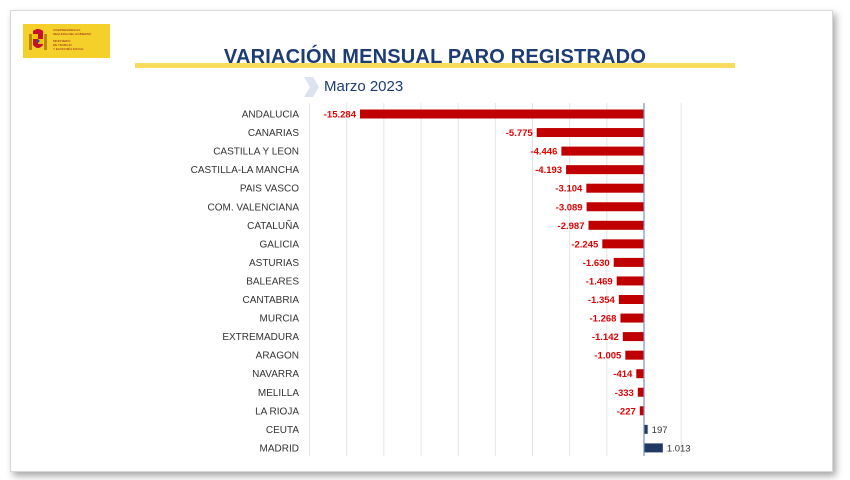 This screenshot has width=850, height=480. What do you see at coordinates (608, 356) in the screenshot?
I see `data-label: -1.005` at bounding box center [608, 356].